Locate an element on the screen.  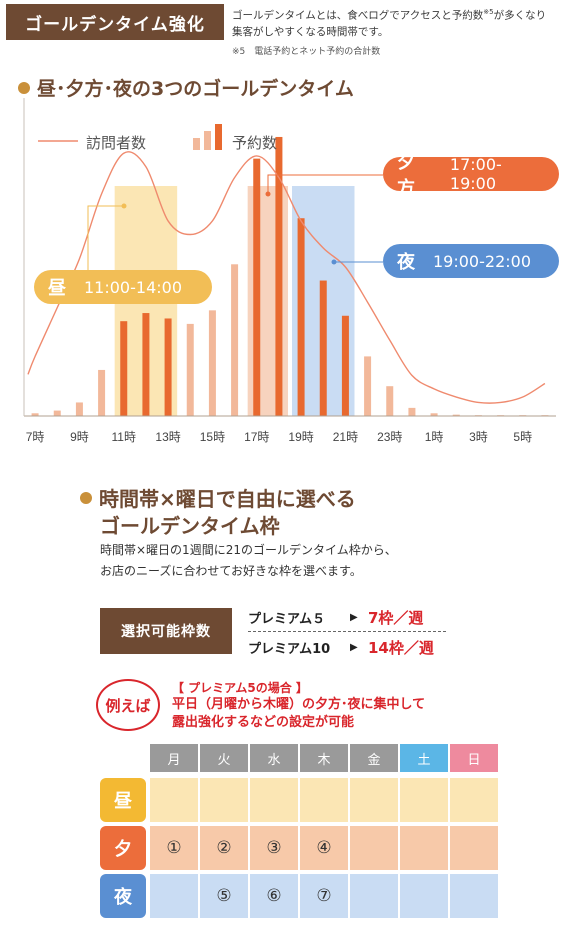
bar-23時 is located at coordinates (390, 401).